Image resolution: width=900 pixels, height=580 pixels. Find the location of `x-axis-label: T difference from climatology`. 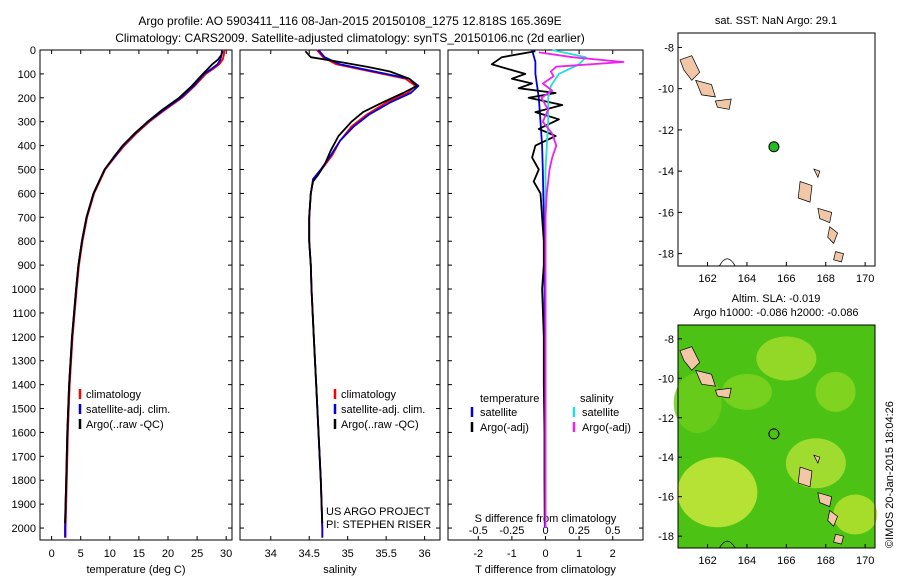

x-axis-label: T difference from climatology is located at coordinates (545, 570).